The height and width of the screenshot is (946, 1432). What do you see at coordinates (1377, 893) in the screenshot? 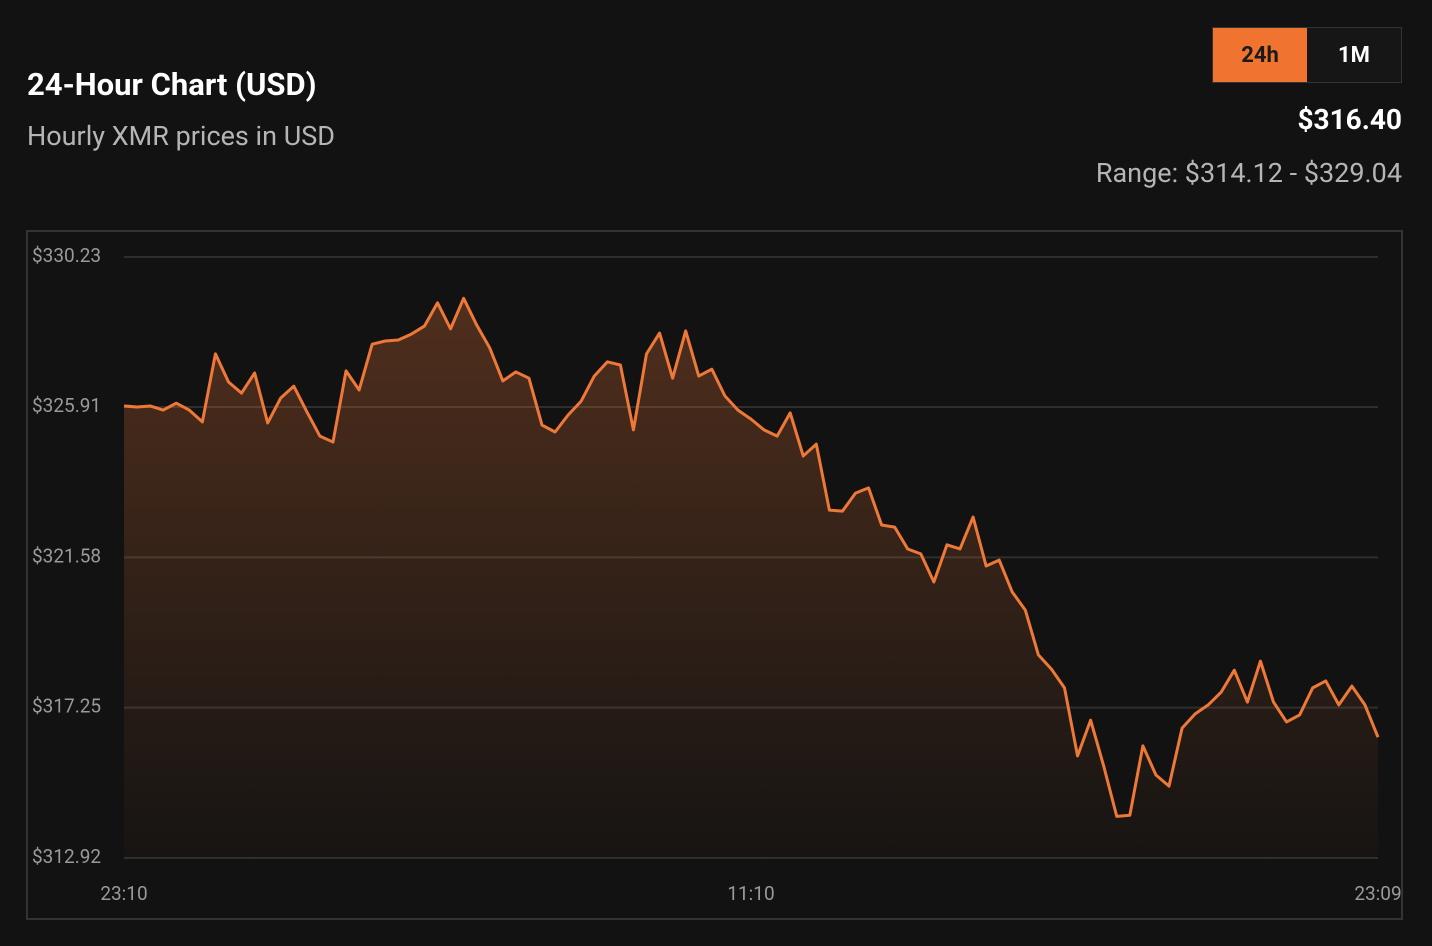
I see `x-tick-label: 23:09` at bounding box center [1377, 893].